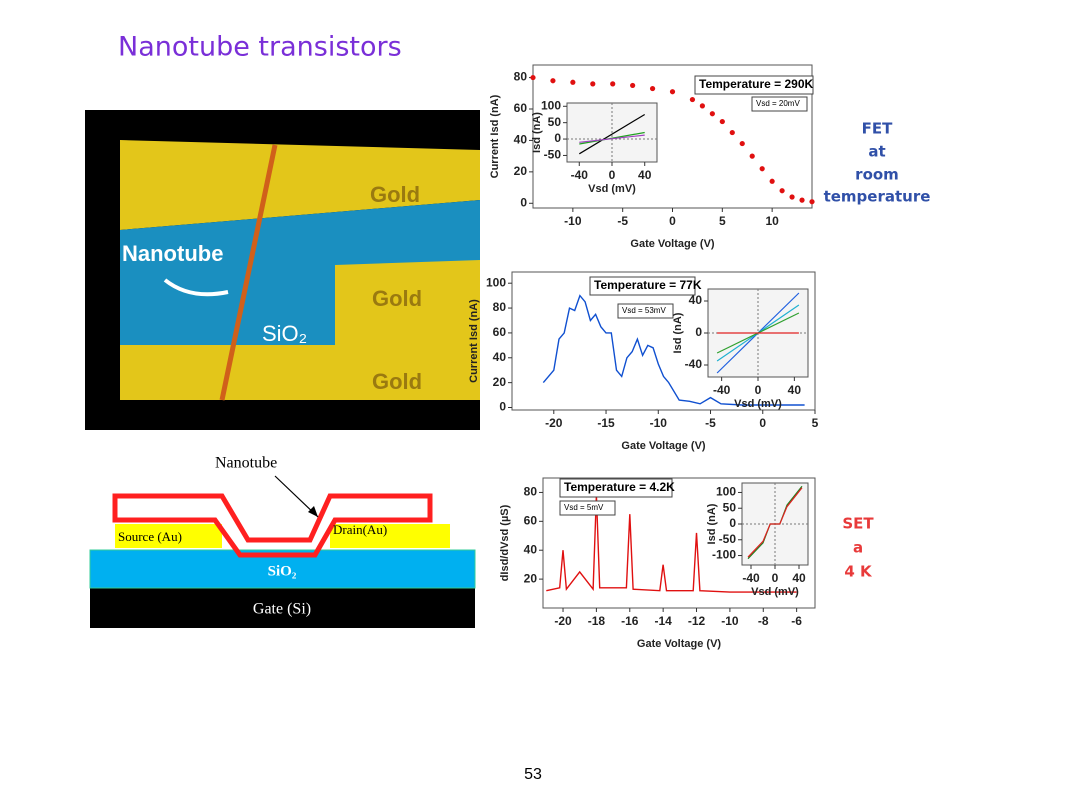 The height and width of the screenshot is (805, 1066). Describe the element at coordinates (663, 446) in the screenshot. I see `x-axis-label: Gate Voltage (V)` at that location.